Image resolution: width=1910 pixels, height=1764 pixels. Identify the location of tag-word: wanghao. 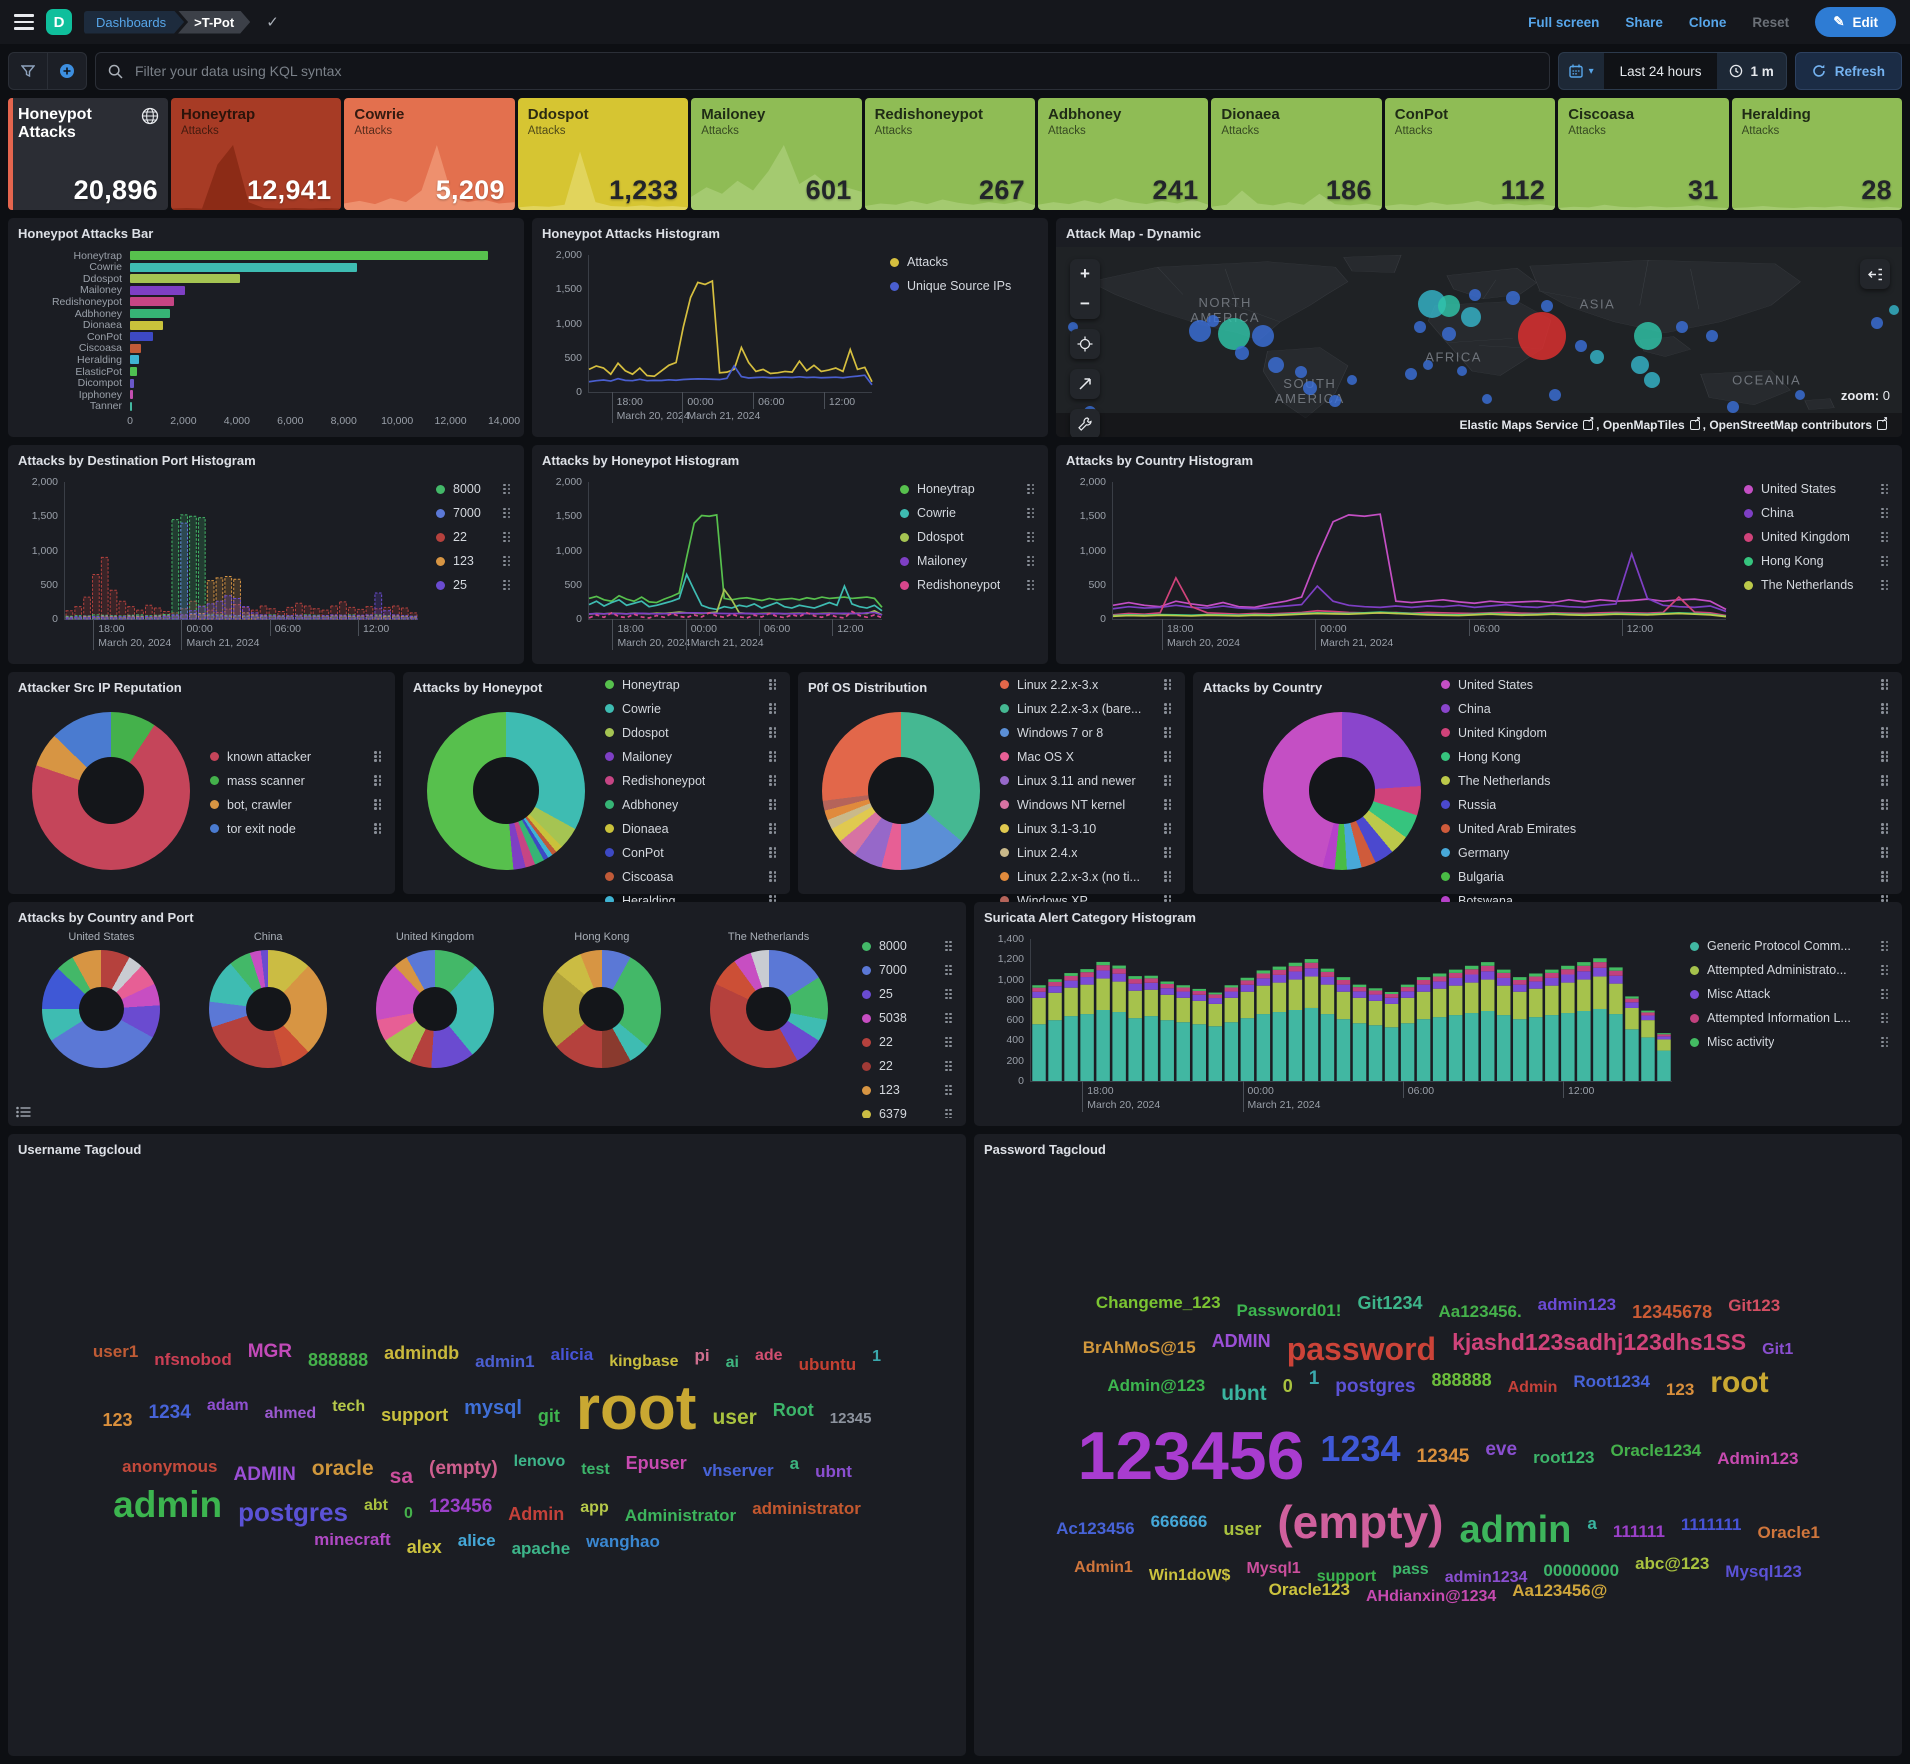
(623, 1541).